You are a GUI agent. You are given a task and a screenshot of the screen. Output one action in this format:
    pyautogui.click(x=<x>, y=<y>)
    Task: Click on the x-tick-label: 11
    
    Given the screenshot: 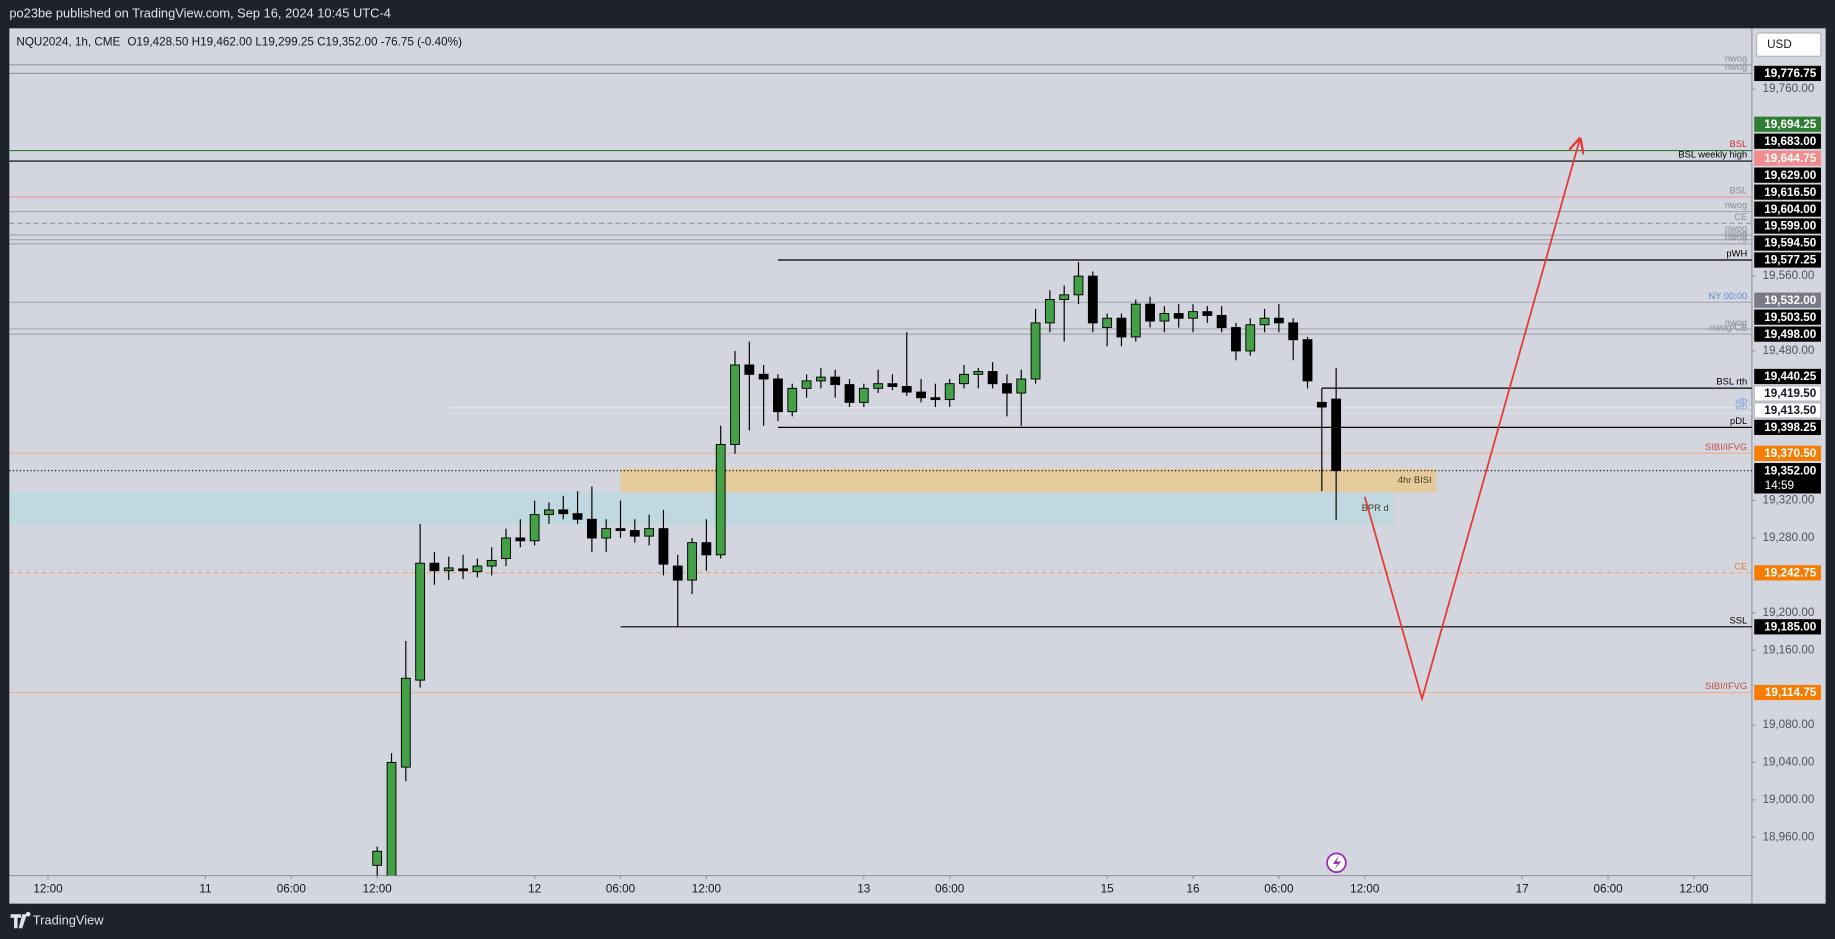 What is the action you would take?
    pyautogui.click(x=205, y=889)
    